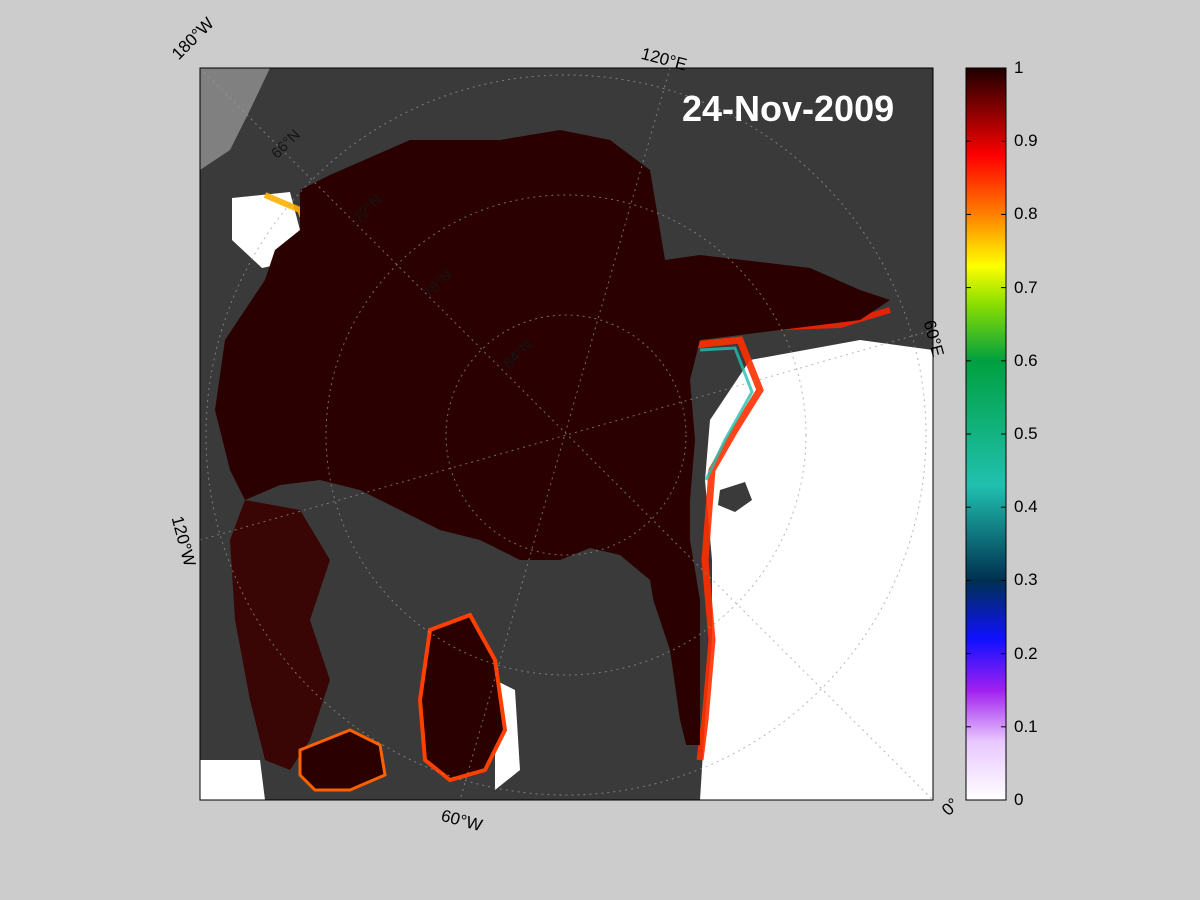  Describe the element at coordinates (280, 635) in the screenshot. I see `ice-channels-archipelago` at that location.